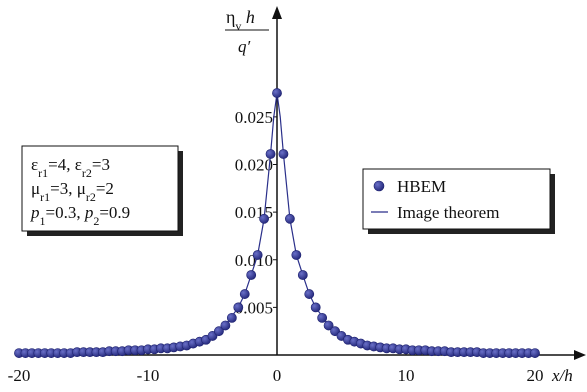  I want to click on y-axis-title-denominator: q′, so click(244, 46).